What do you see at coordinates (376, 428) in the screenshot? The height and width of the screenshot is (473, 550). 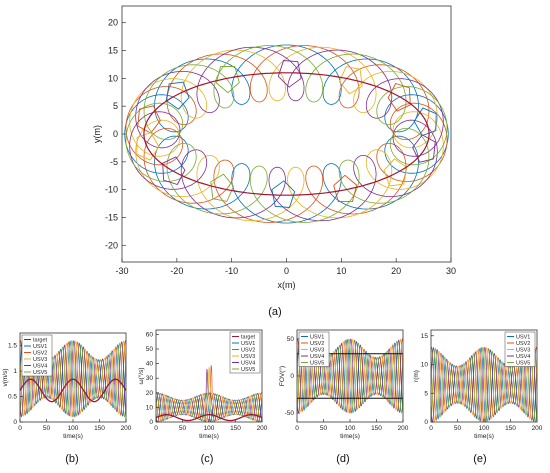 I see `x-tick-label-d: 150` at bounding box center [376, 428].